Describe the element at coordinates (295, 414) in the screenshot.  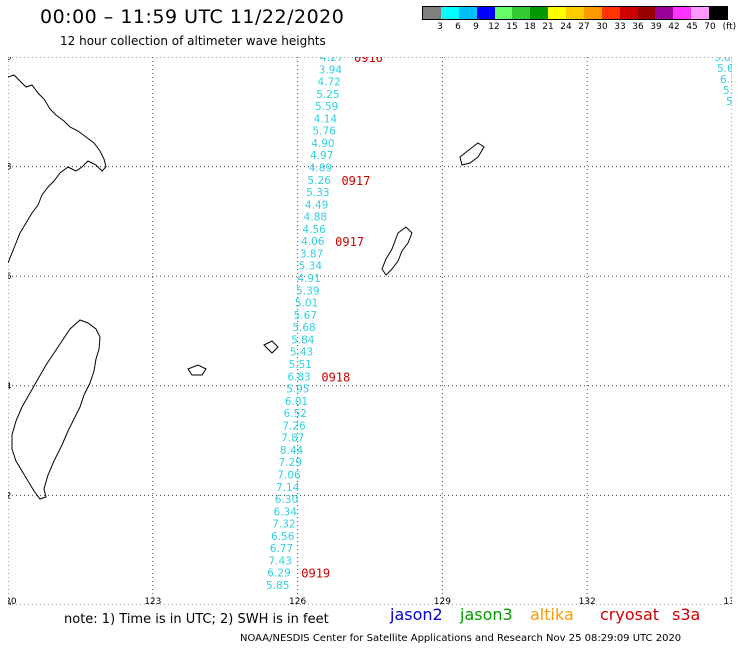
I see `swh-value: 6.52` at that location.